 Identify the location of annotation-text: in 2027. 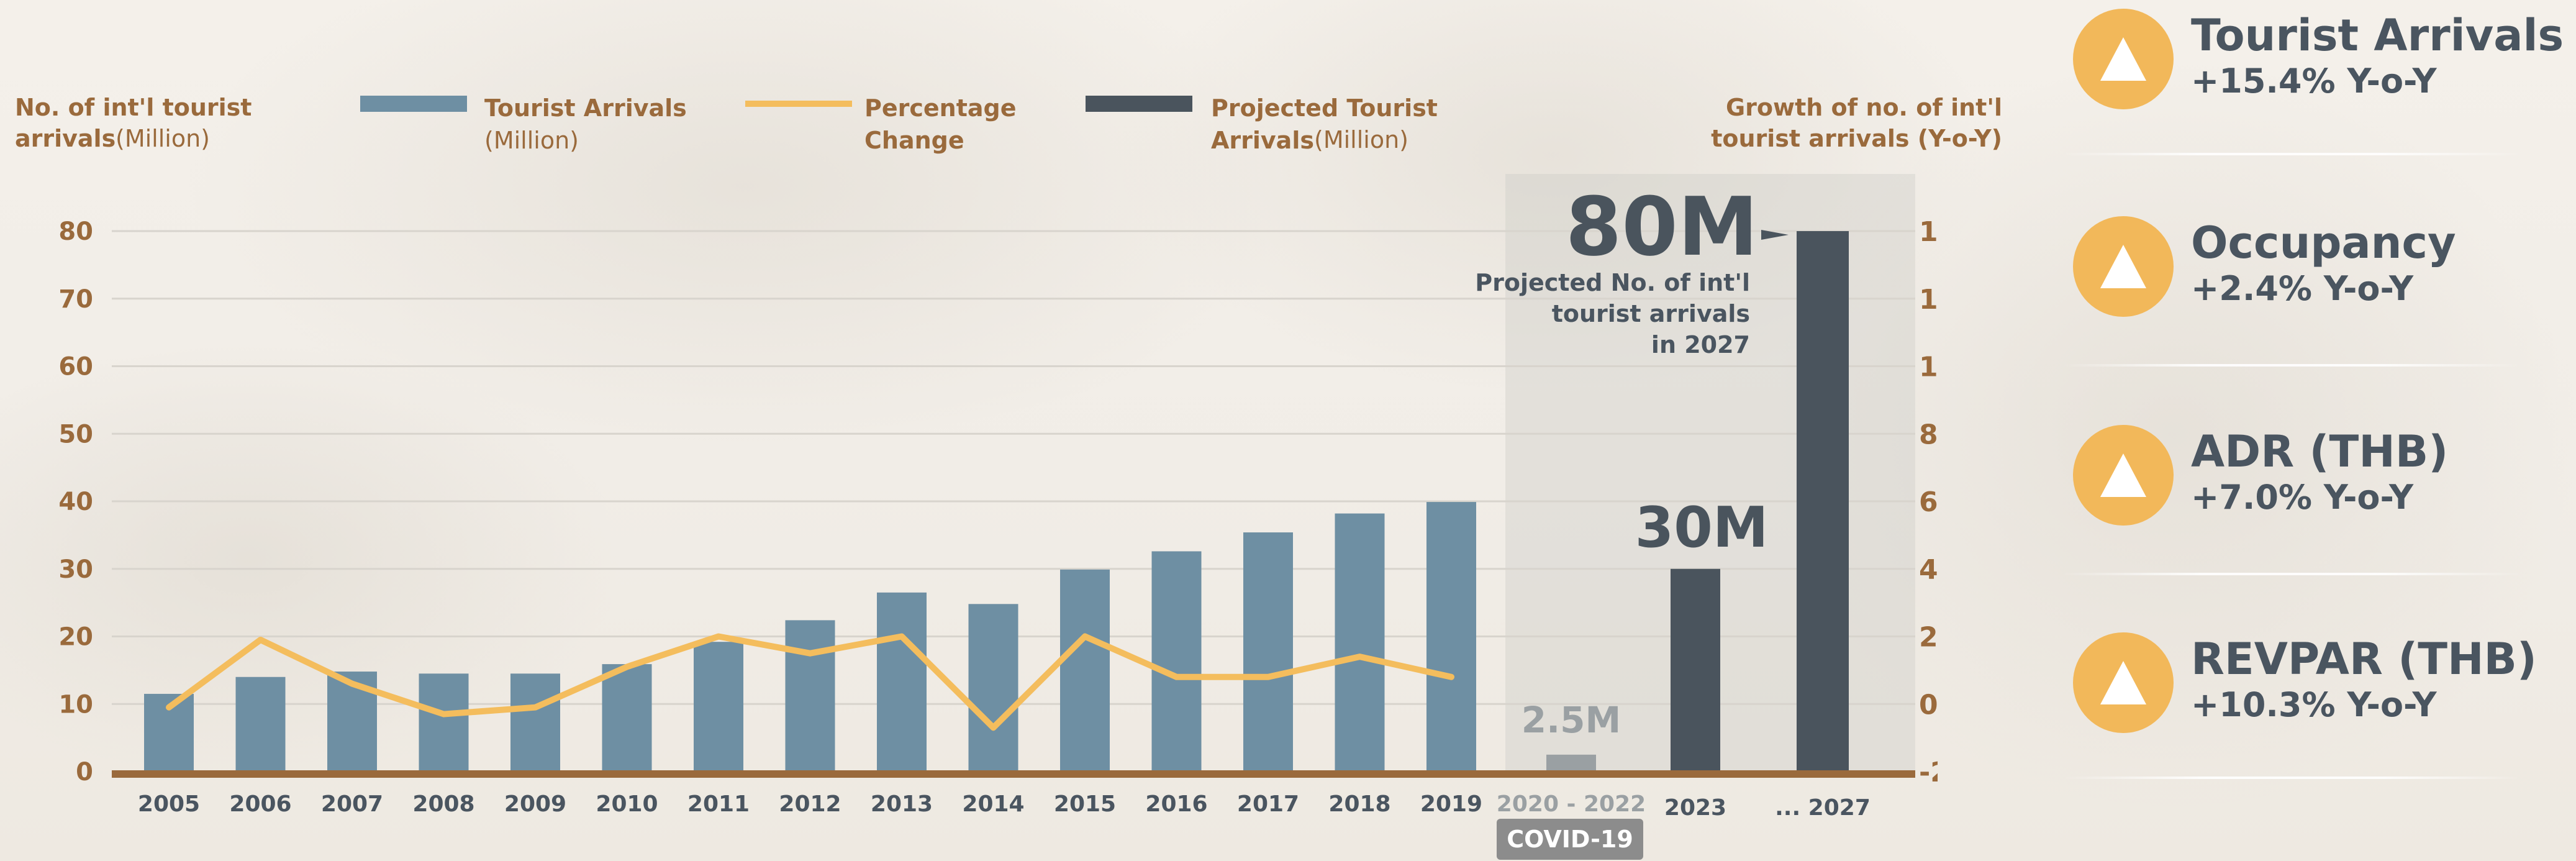
(1700, 345).